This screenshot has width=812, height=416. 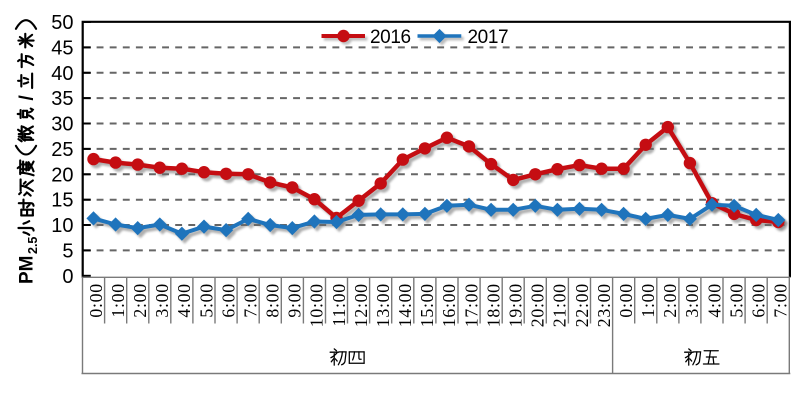 What do you see at coordinates (604, 305) in the screenshot?
I see `svg-text: 23:00` at bounding box center [604, 305].